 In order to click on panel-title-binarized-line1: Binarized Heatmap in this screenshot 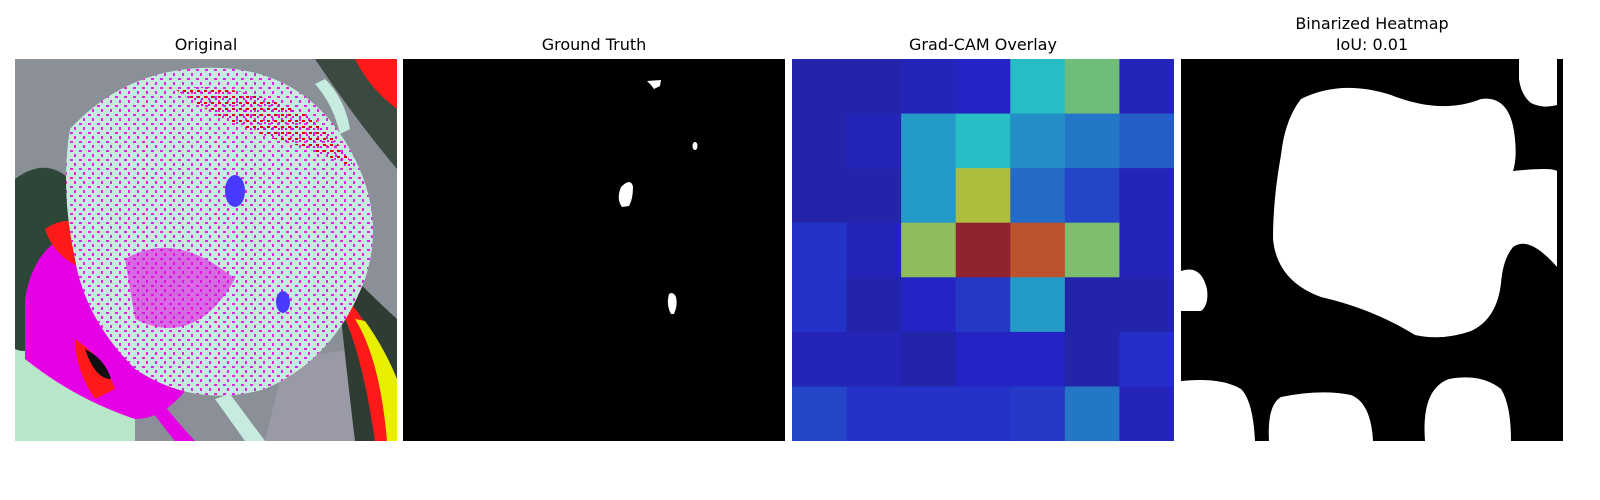, I will do `click(1372, 23)`.